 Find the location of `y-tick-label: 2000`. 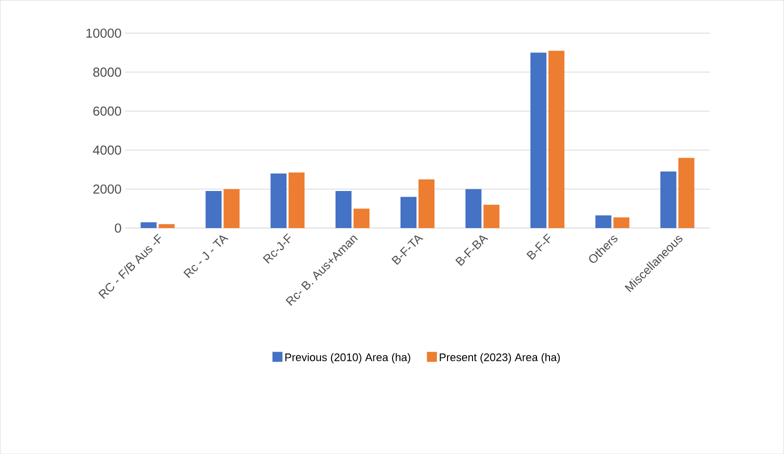

y-tick-label: 2000 is located at coordinates (107, 189).